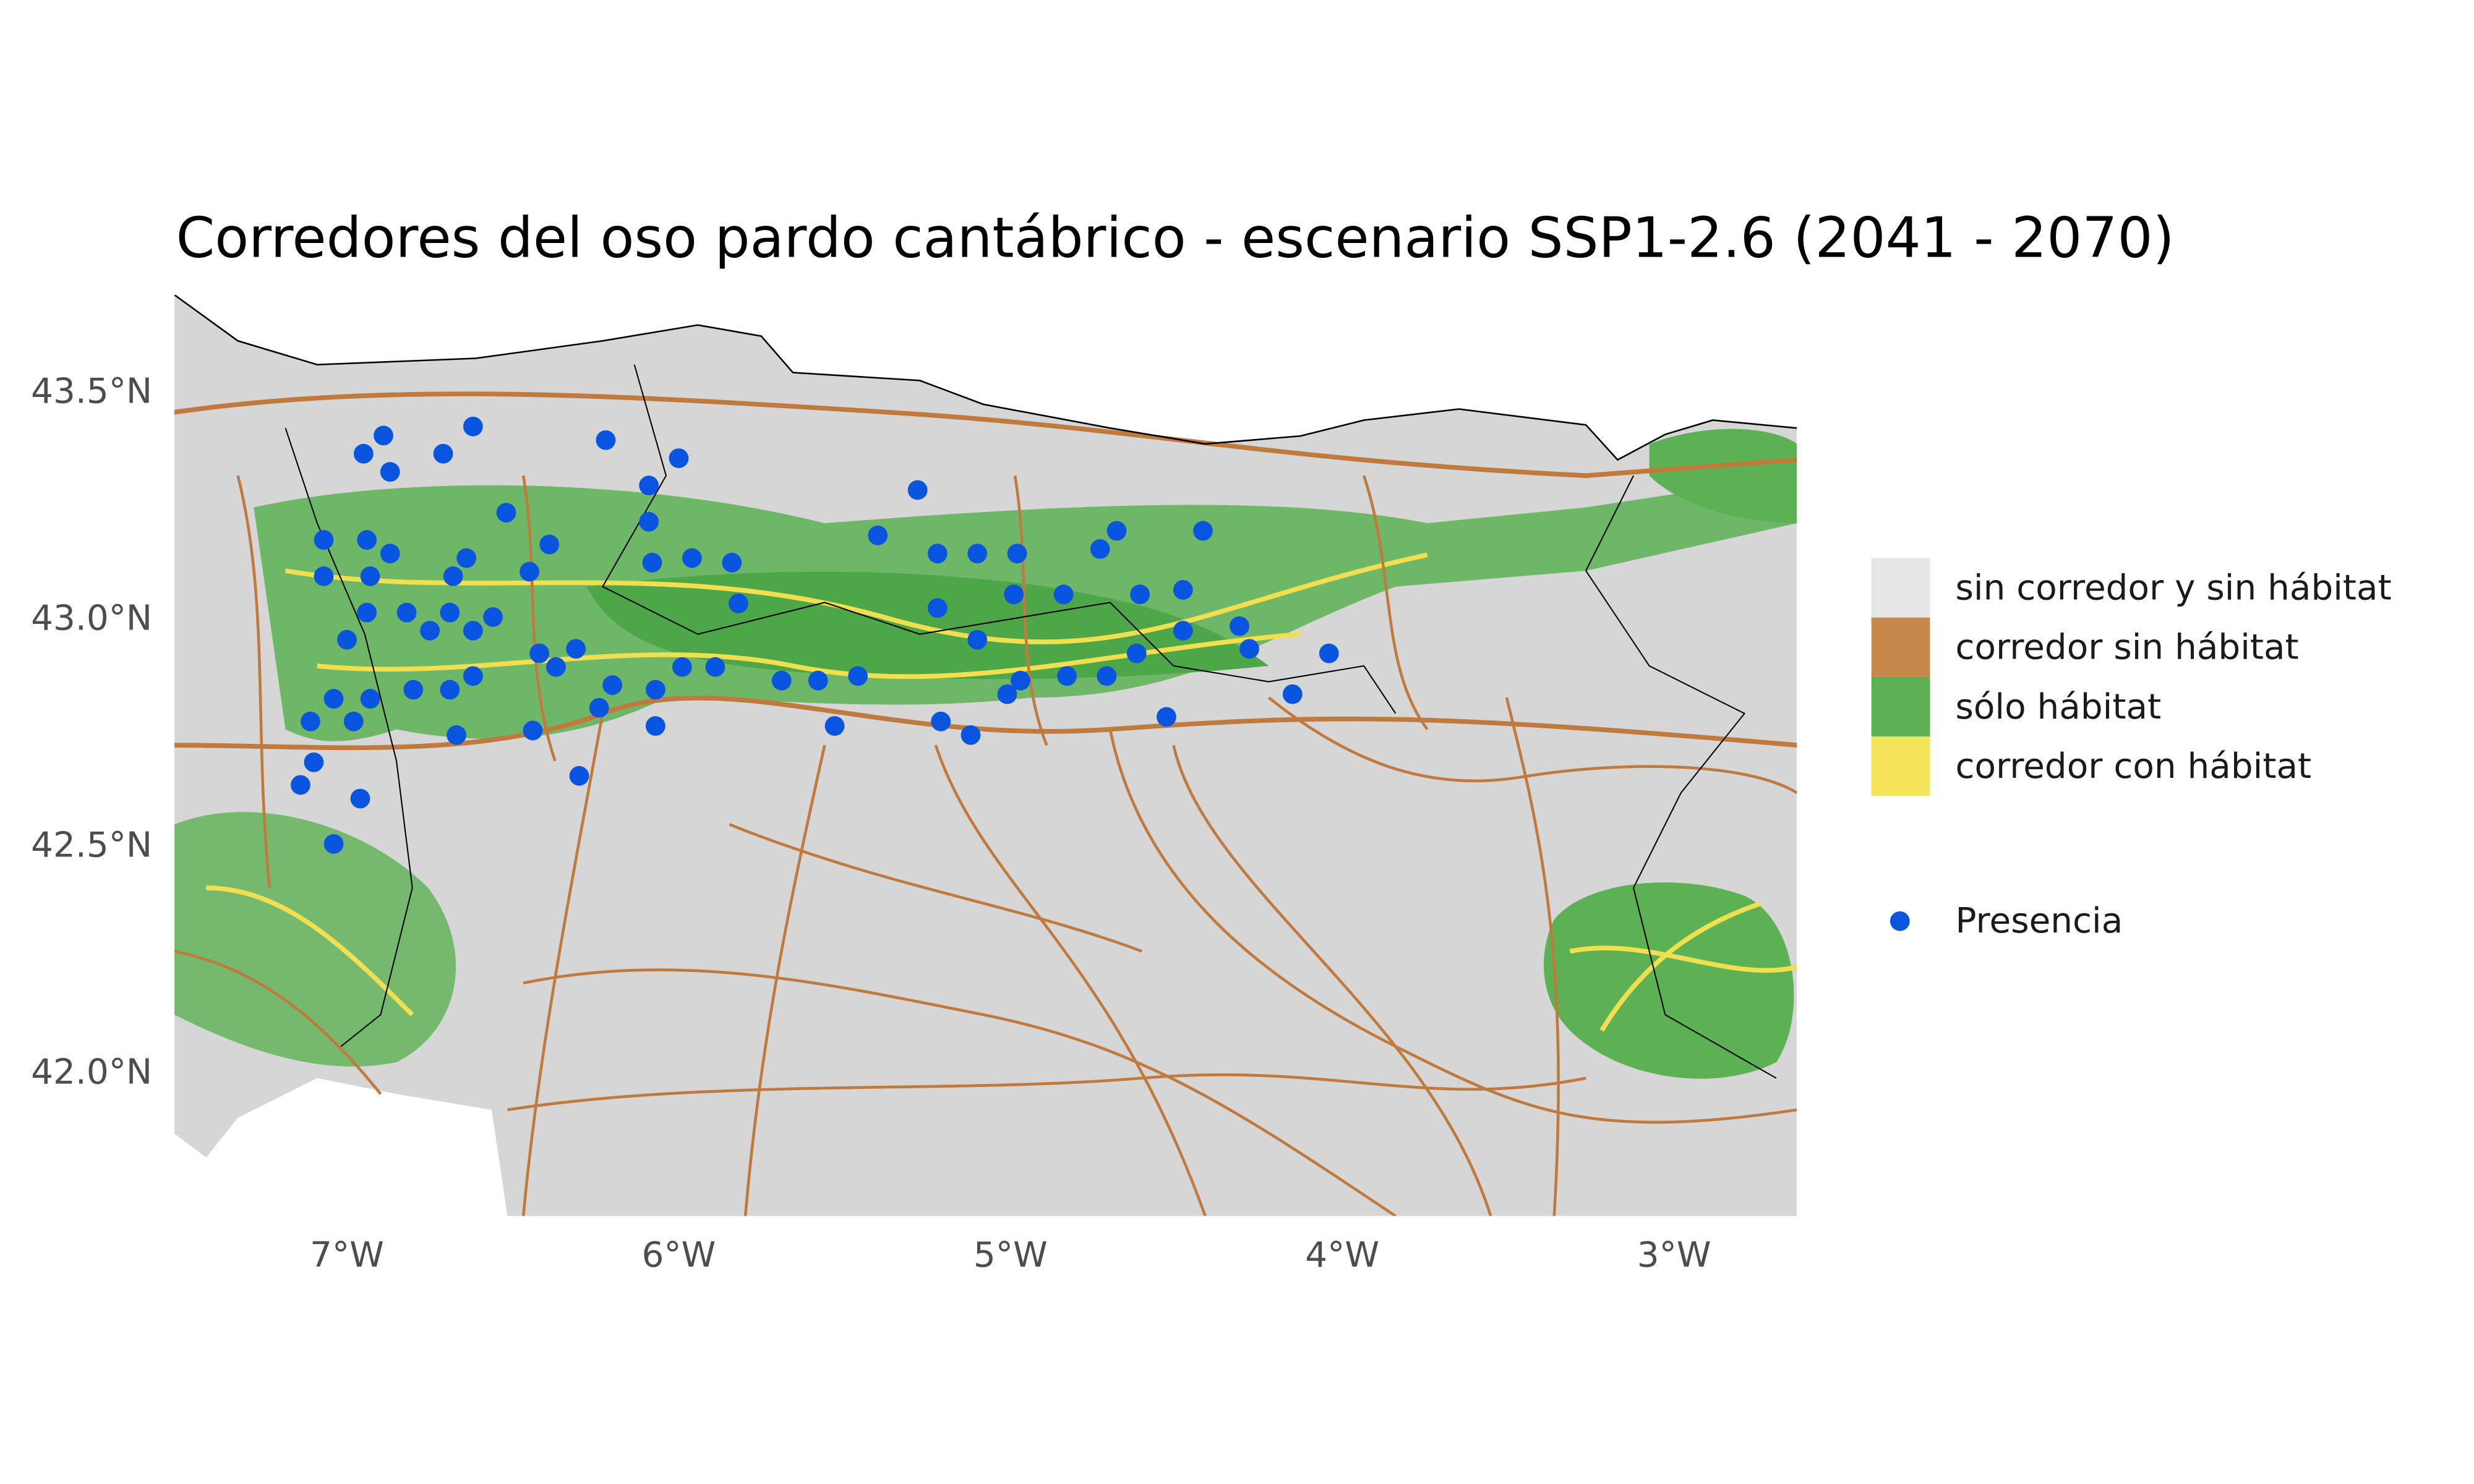 The height and width of the screenshot is (1484, 2474). I want to click on x-tick-label: 6°W, so click(678, 1255).